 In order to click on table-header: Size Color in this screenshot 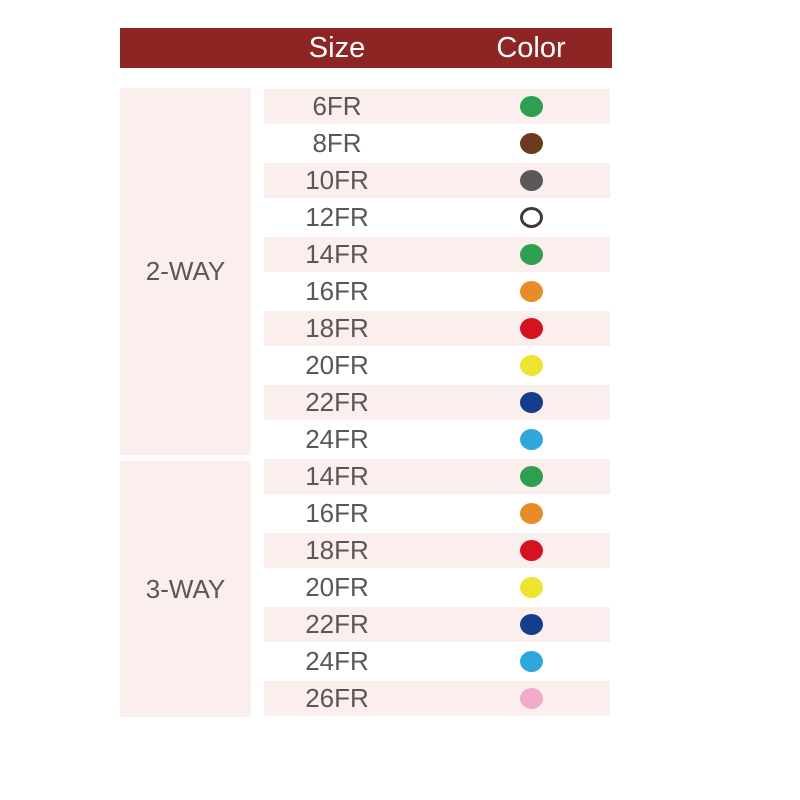, I will do `click(366, 48)`.